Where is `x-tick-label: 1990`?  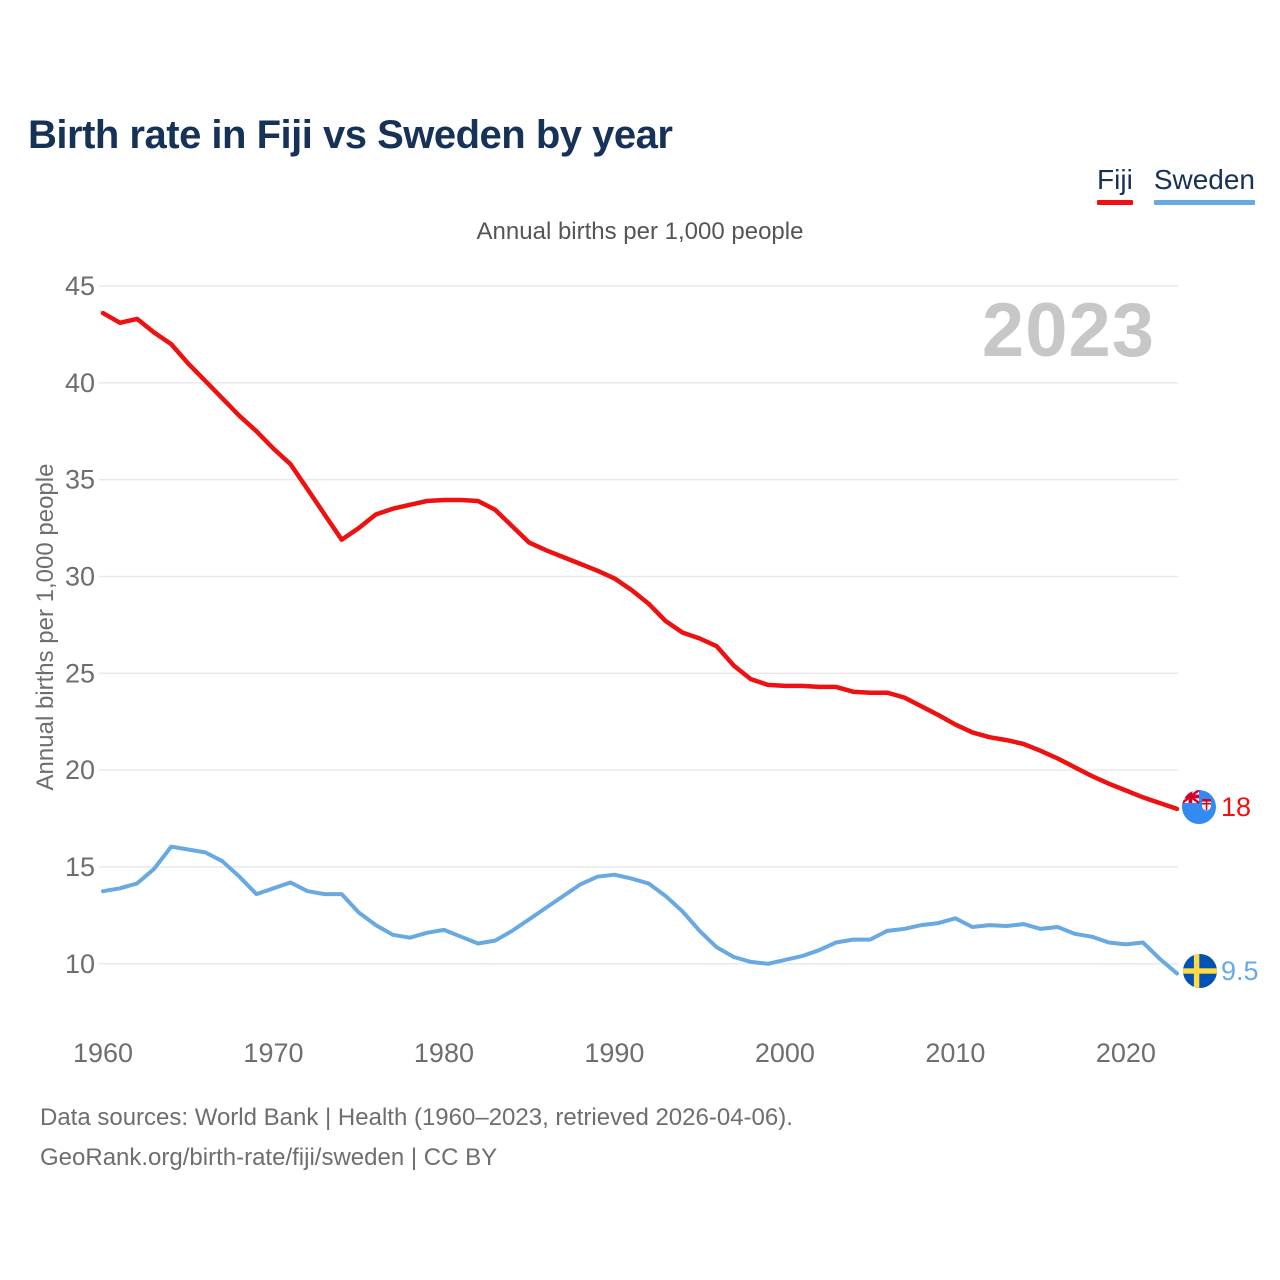 x-tick-label: 1990 is located at coordinates (614, 1053).